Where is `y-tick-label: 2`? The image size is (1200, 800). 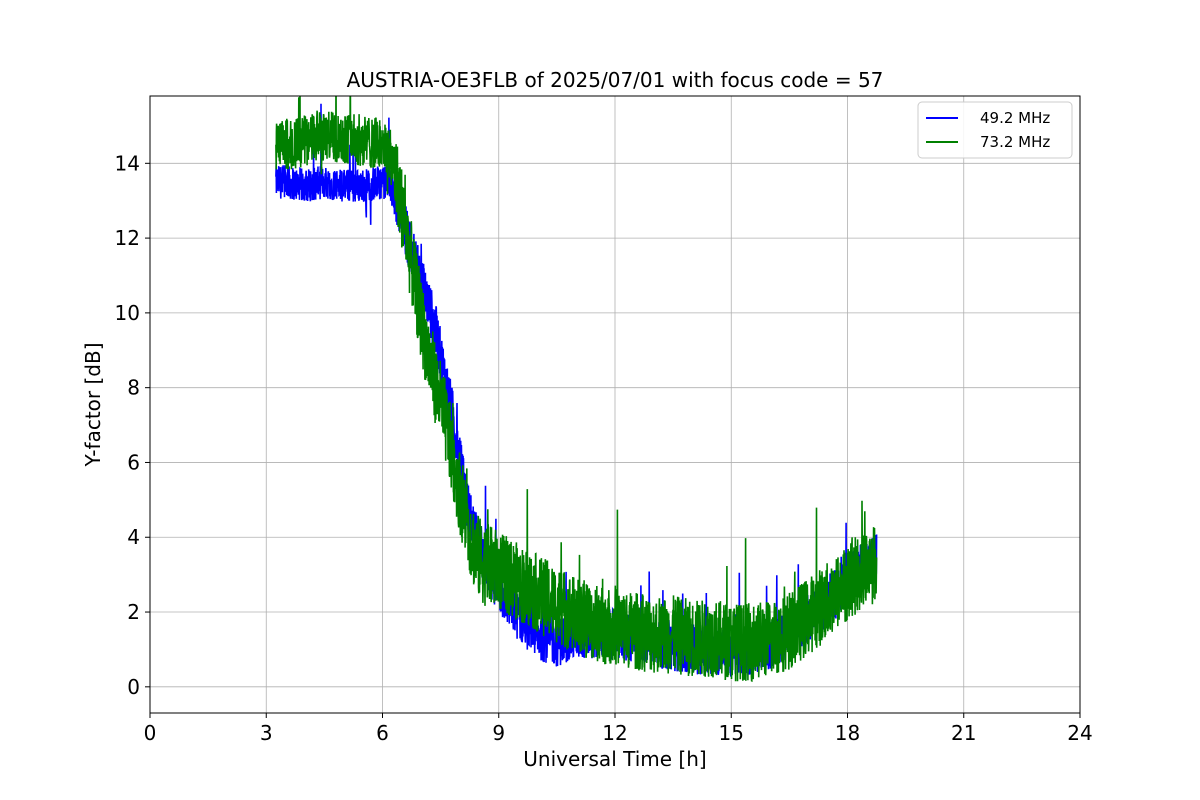
y-tick-label: 2 is located at coordinates (133, 612).